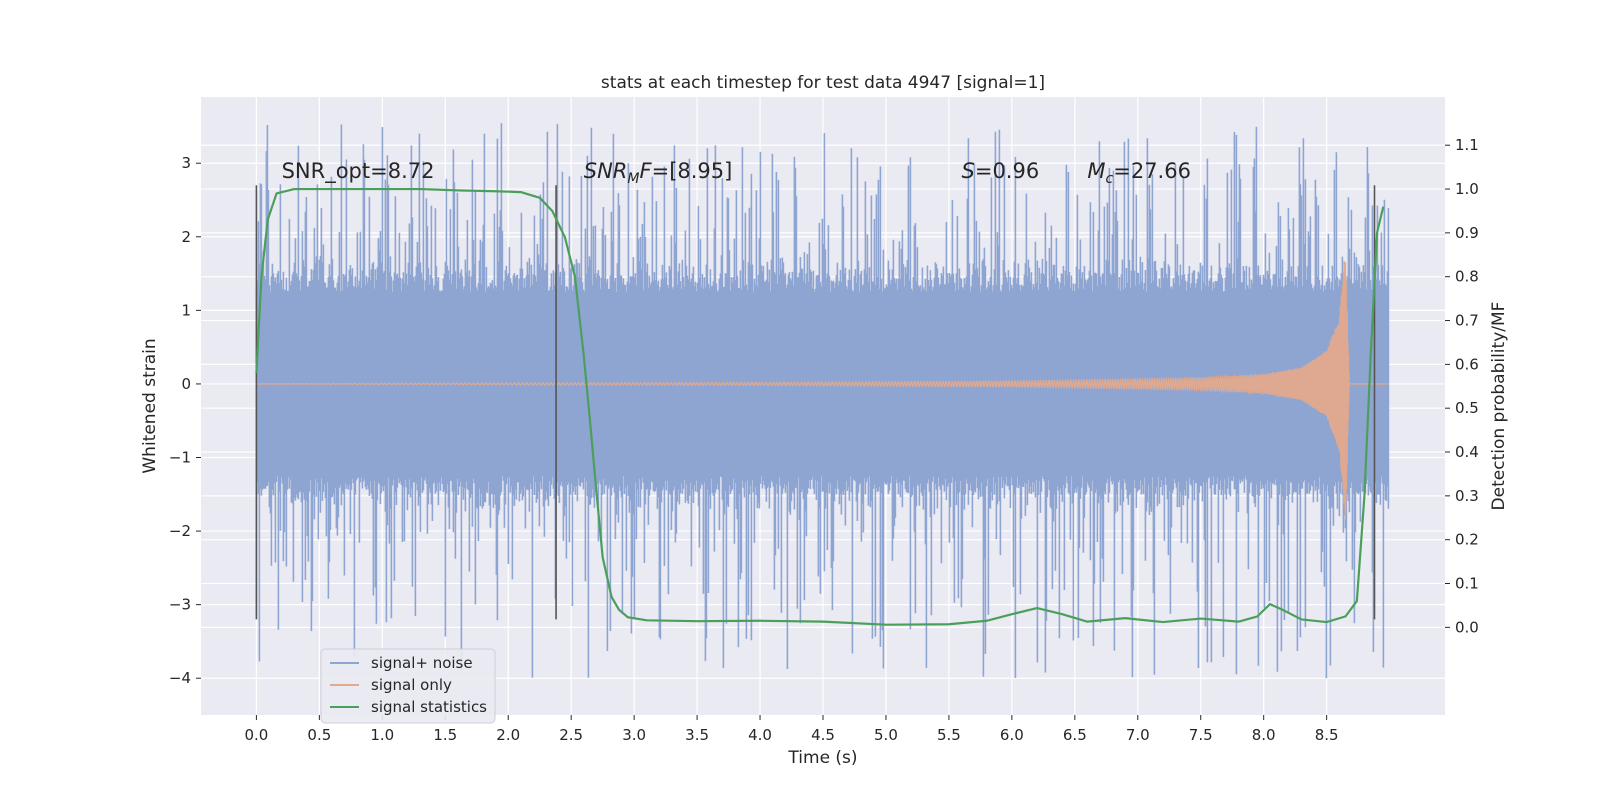 Image resolution: width=1600 pixels, height=800 pixels. What do you see at coordinates (1012, 735) in the screenshot?
I see `x-tick-label: 6.0` at bounding box center [1012, 735].